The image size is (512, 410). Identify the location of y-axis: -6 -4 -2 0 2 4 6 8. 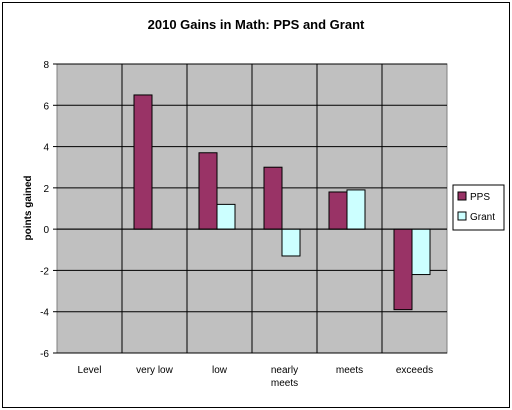
(48, 210).